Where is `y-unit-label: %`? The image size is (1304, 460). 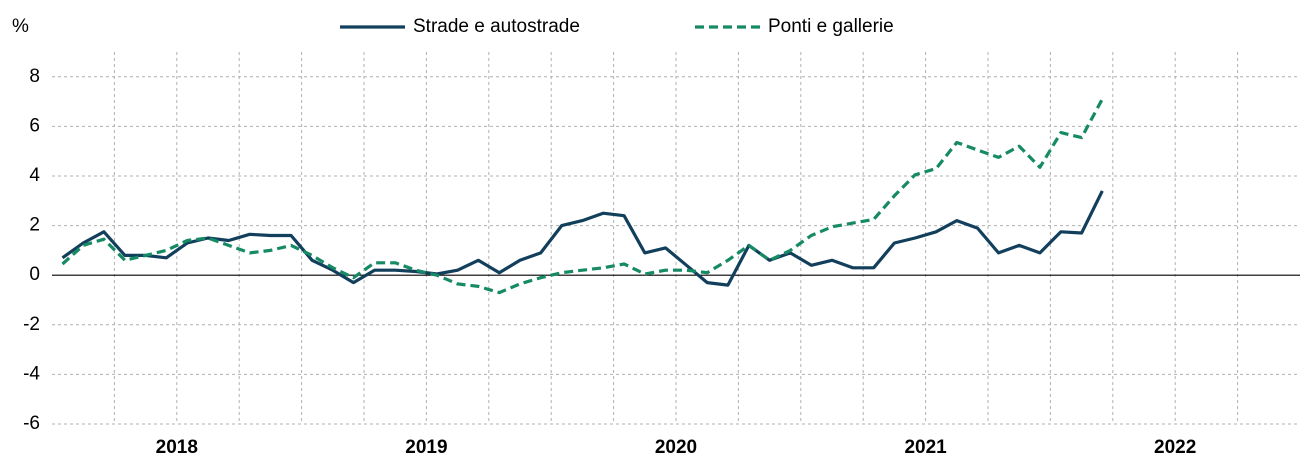 y-unit-label: % is located at coordinates (20, 26).